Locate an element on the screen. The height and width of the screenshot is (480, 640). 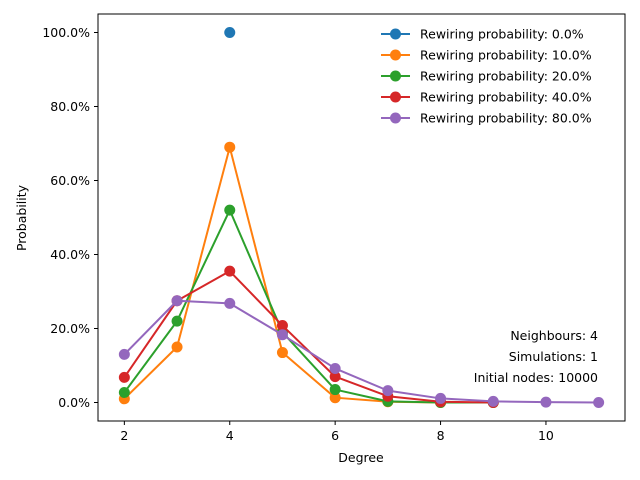
y-tick-label: 40.0% is located at coordinates (70, 254).